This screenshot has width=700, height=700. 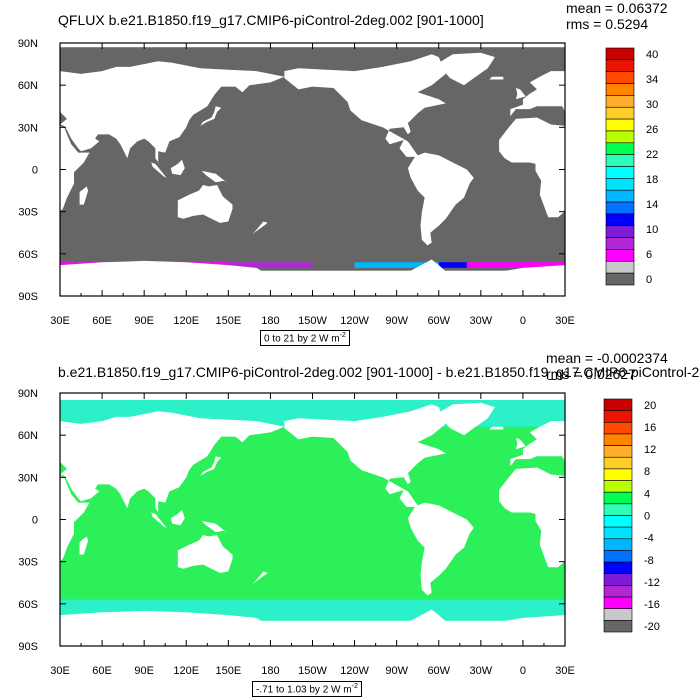 I want to click on chart2-y-tick-label: 30N, so click(x=28, y=478).